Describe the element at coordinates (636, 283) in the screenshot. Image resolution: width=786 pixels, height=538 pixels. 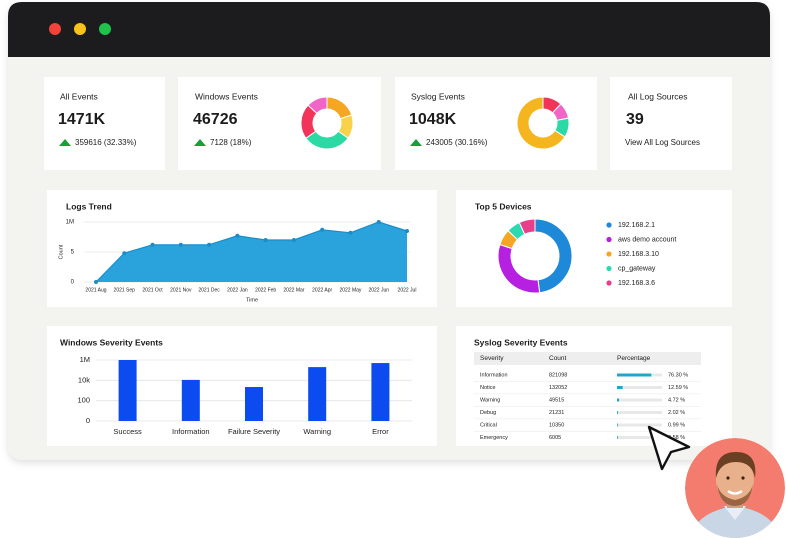
I see `legend-label: 192.168.3.6` at that location.